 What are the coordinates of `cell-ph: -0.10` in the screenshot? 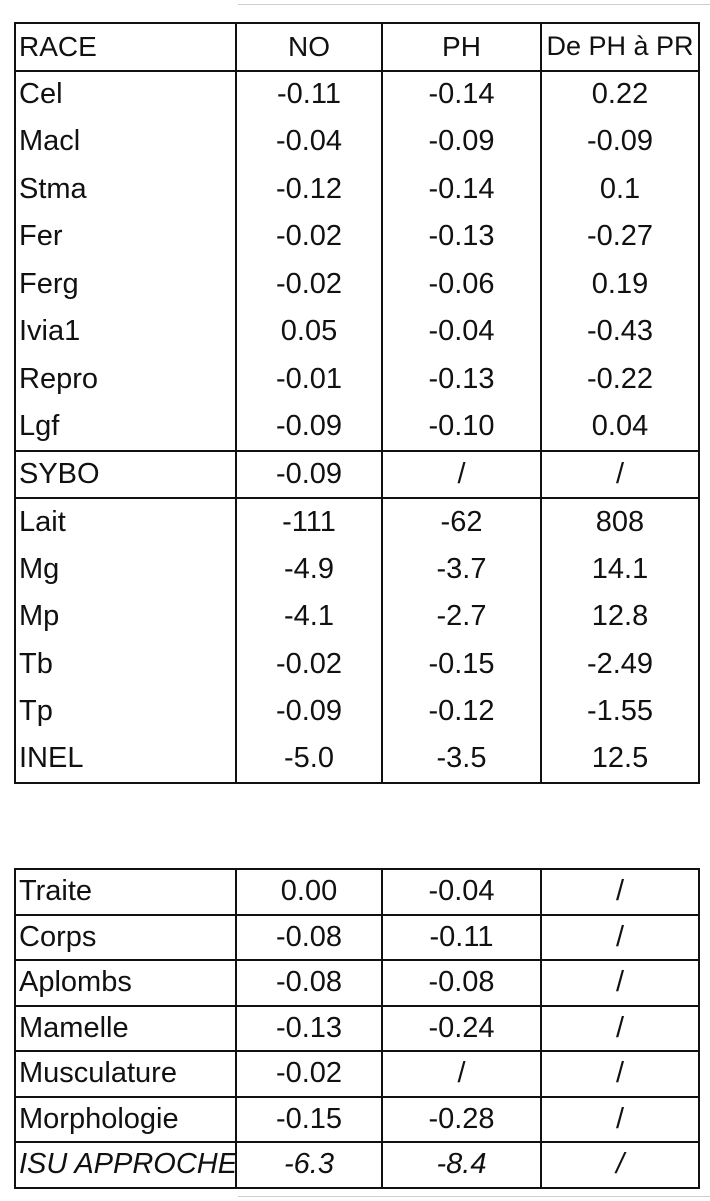 It's located at (461, 427).